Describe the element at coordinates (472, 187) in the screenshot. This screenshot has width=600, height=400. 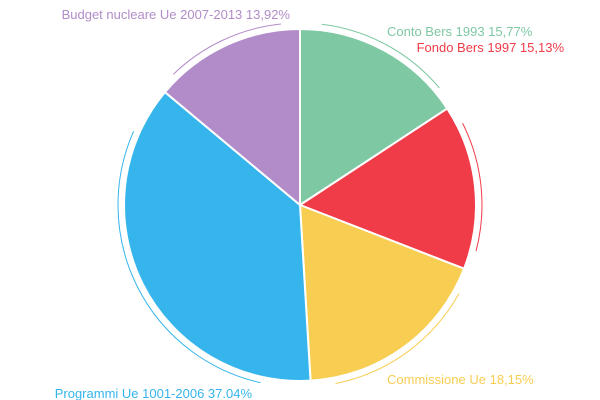
I see `leader-arc-fondo-bers-1997` at that location.